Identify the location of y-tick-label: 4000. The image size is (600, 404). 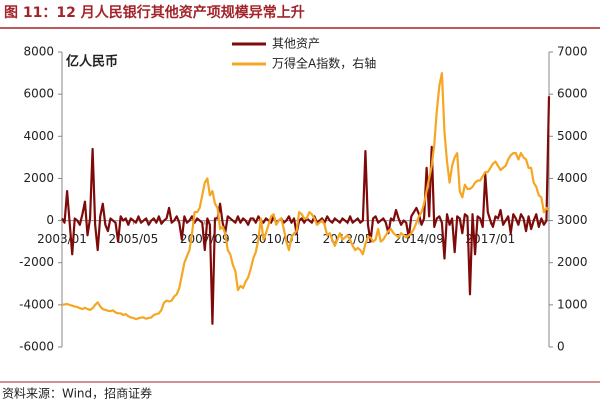
(38, 136).